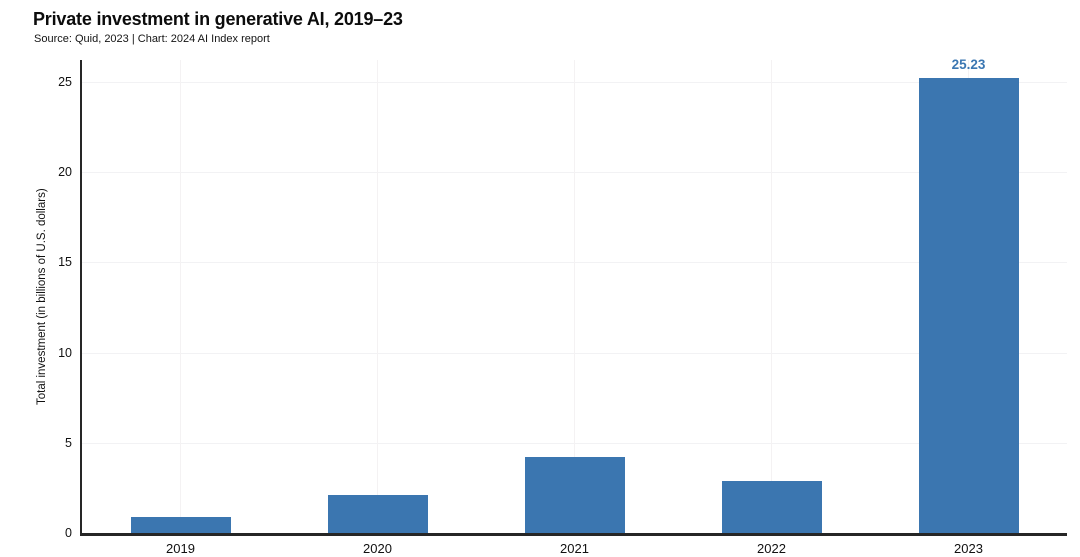  What do you see at coordinates (574, 548) in the screenshot?
I see `x-tick-2021: 2021` at bounding box center [574, 548].